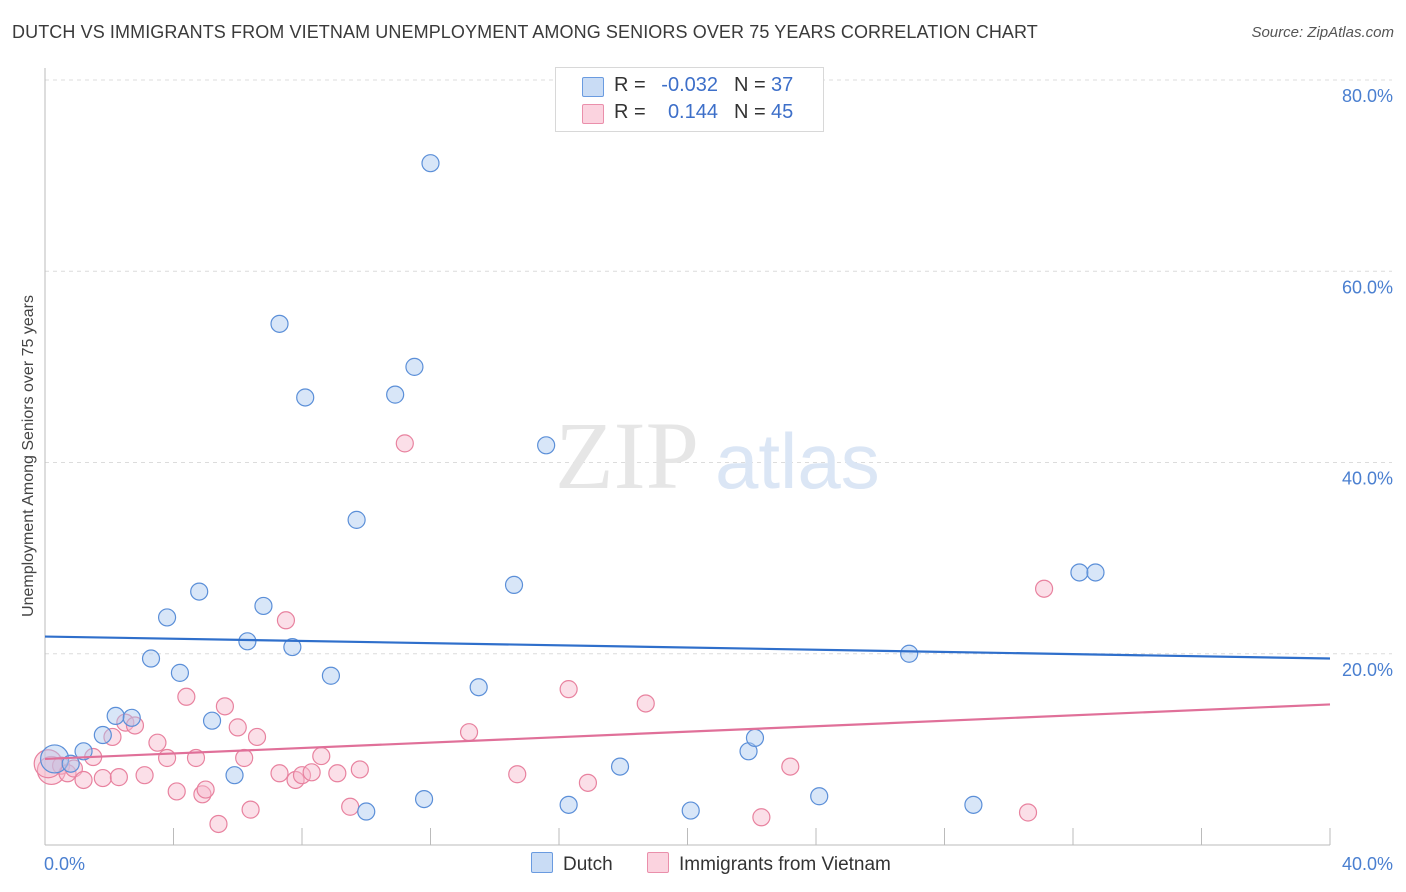 Image resolution: width=1406 pixels, height=892 pixels. What do you see at coordinates (782, 85) in the screenshot?
I see `legend-n-value-dutch: 37` at bounding box center [782, 85].